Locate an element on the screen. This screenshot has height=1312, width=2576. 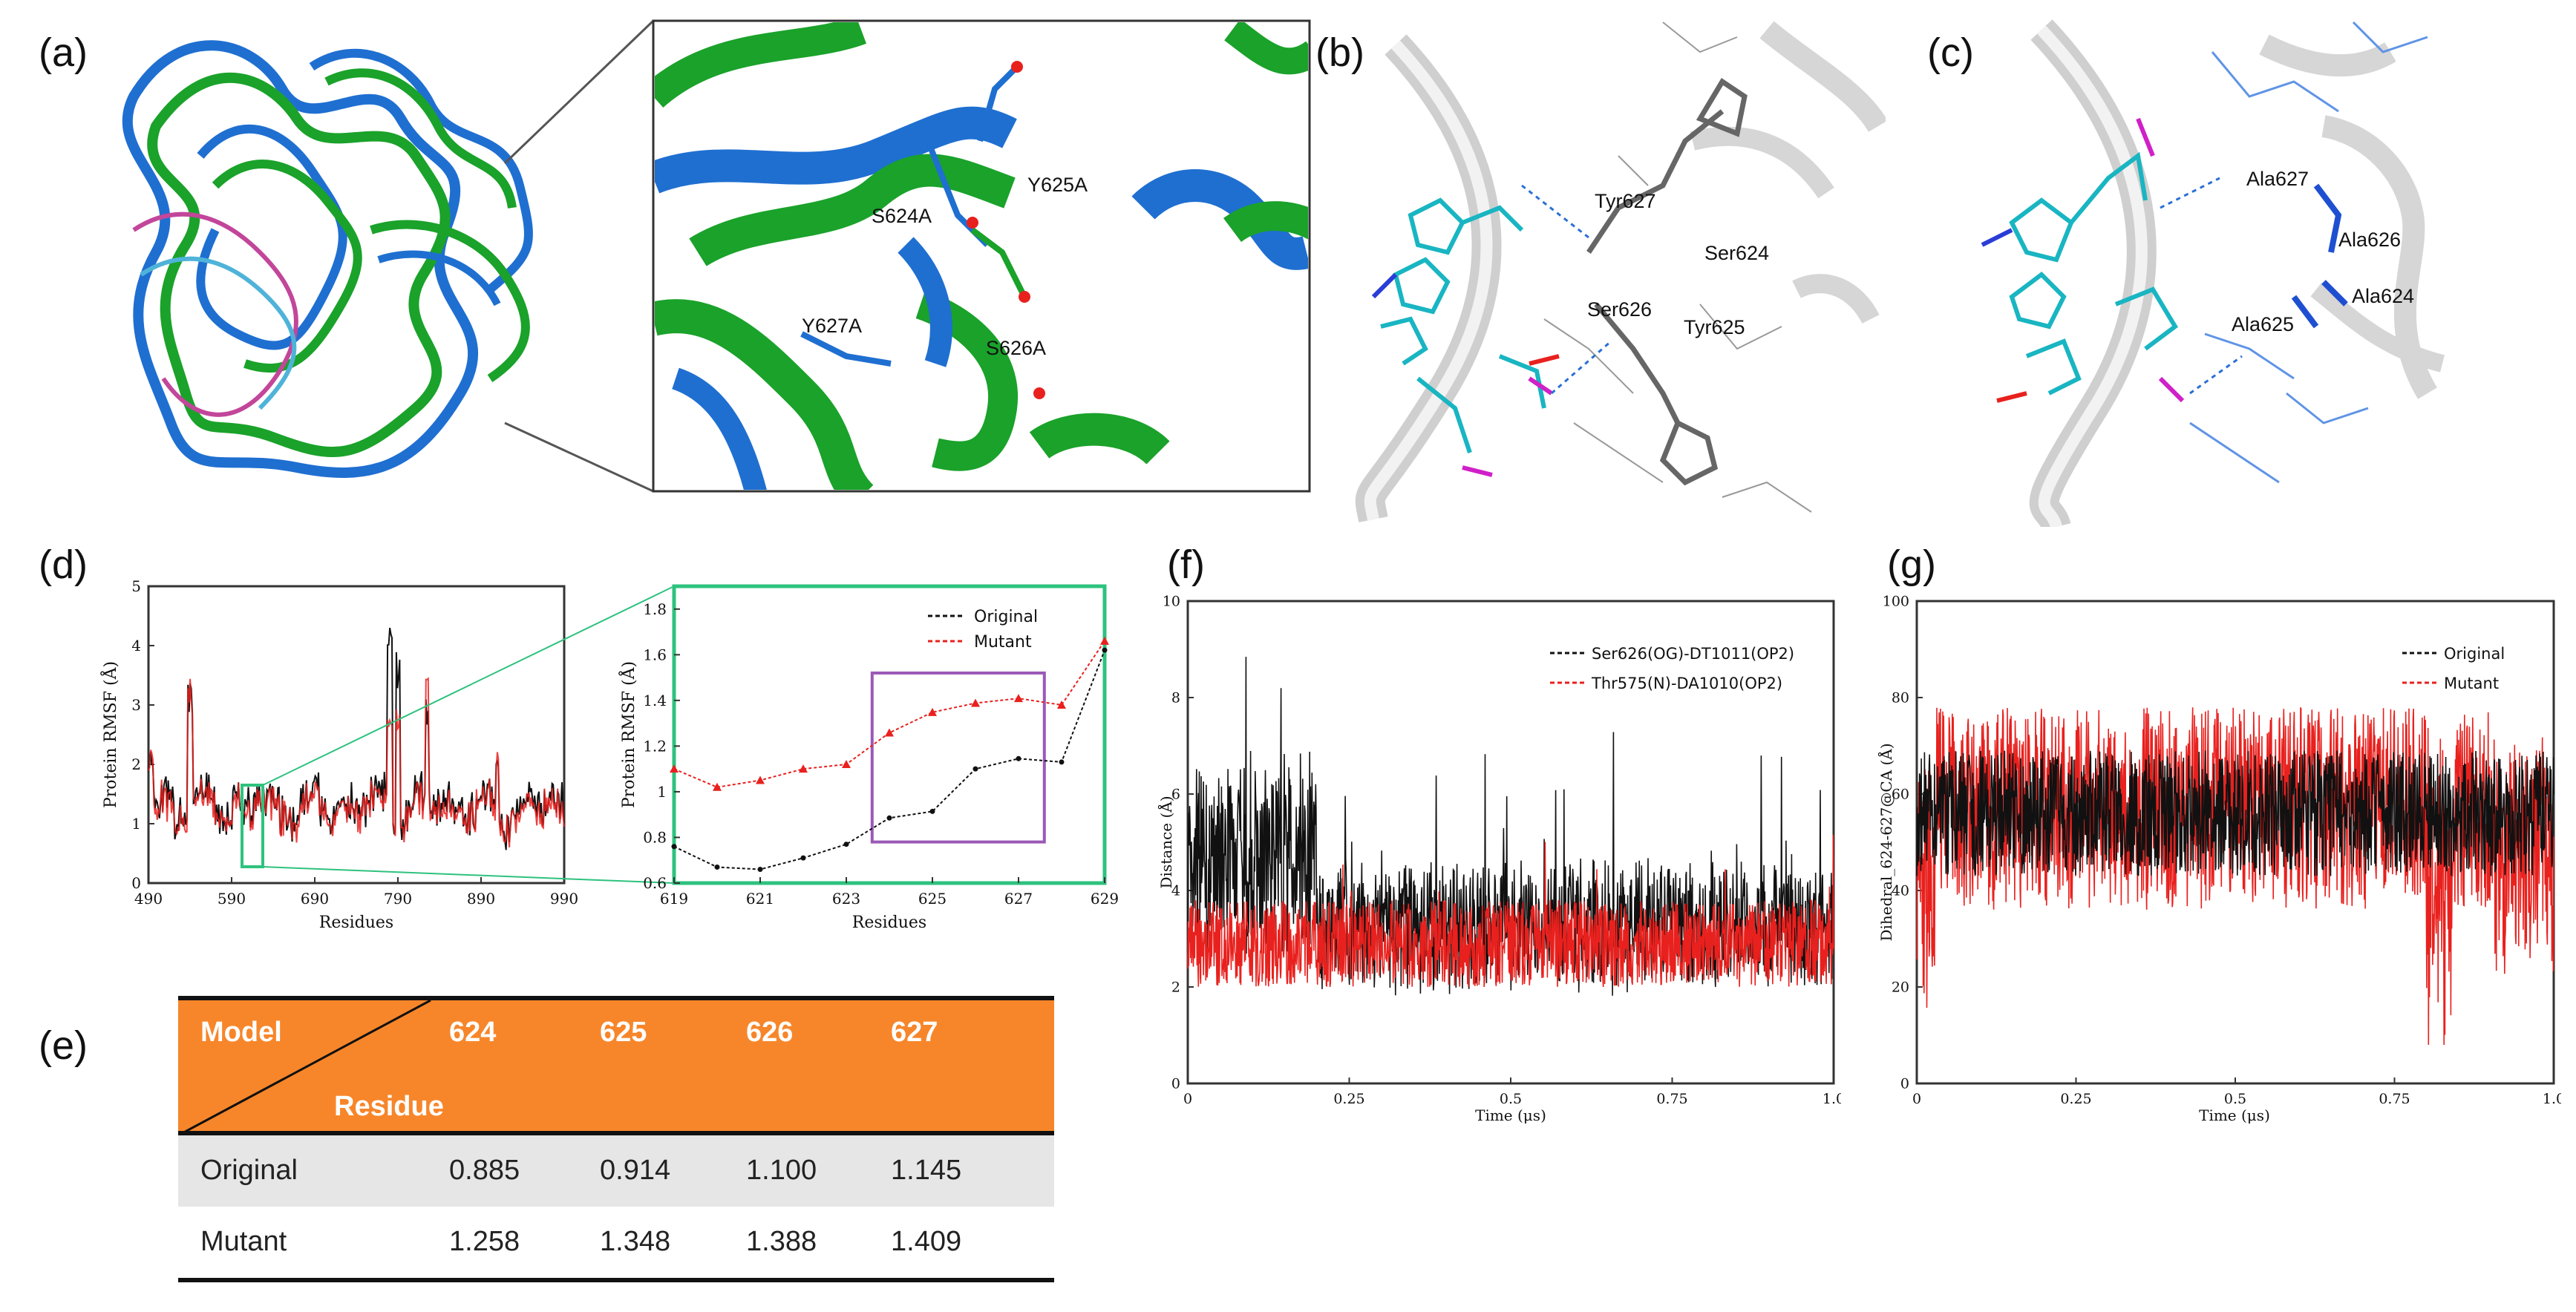
d-right-xlabel: Residues is located at coordinates (889, 923).